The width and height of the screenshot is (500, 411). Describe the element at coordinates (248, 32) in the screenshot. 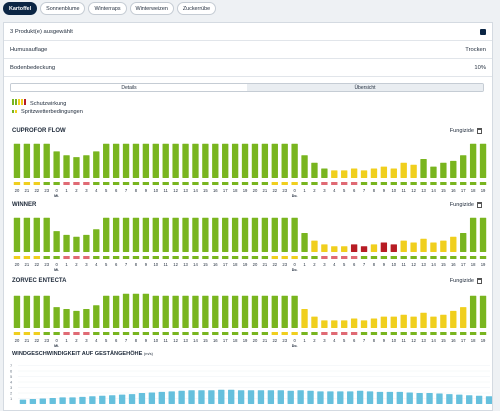

I see `product-selection-row: 3 Produkt(e) ausgewählt` at that location.